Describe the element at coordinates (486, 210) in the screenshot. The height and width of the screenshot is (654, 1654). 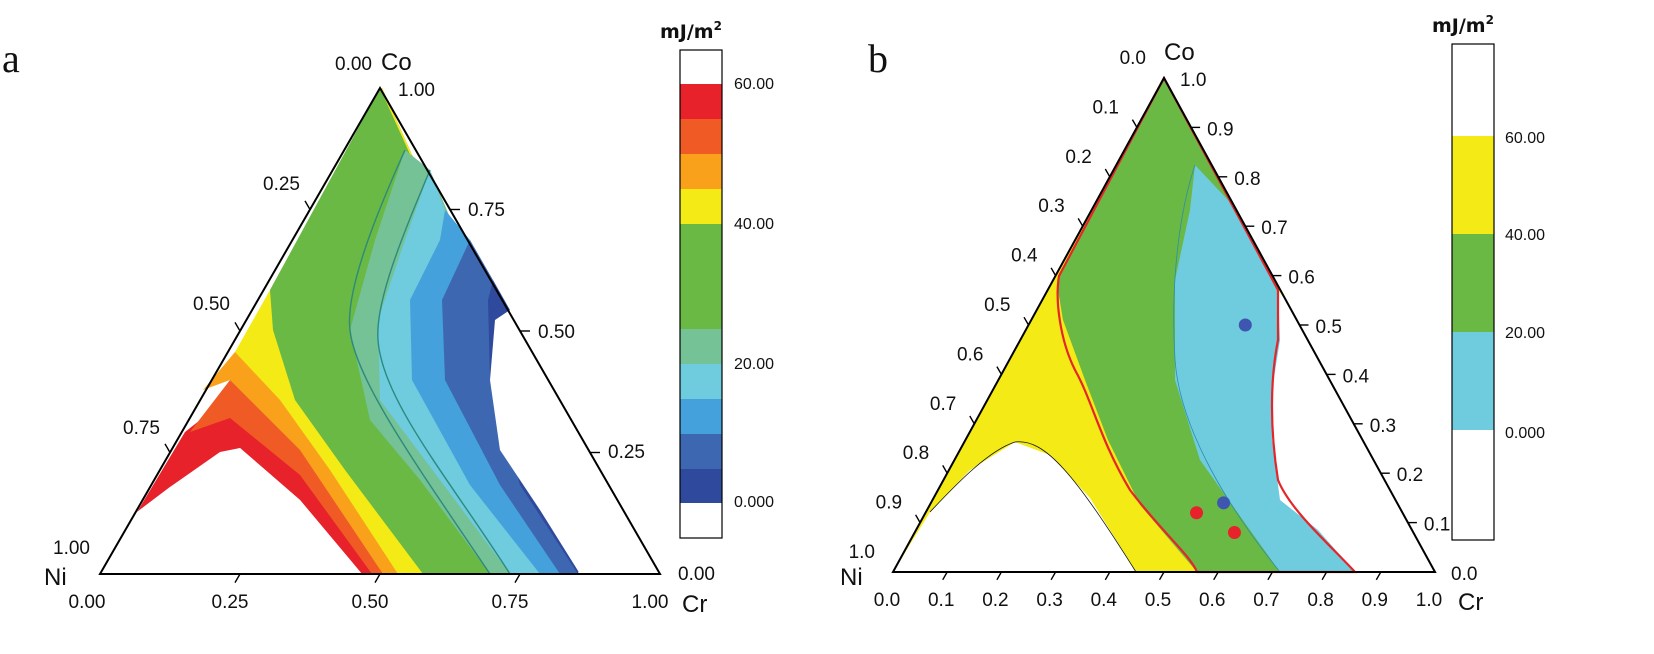
I see `panel-a-right-tick: 0.75` at that location.